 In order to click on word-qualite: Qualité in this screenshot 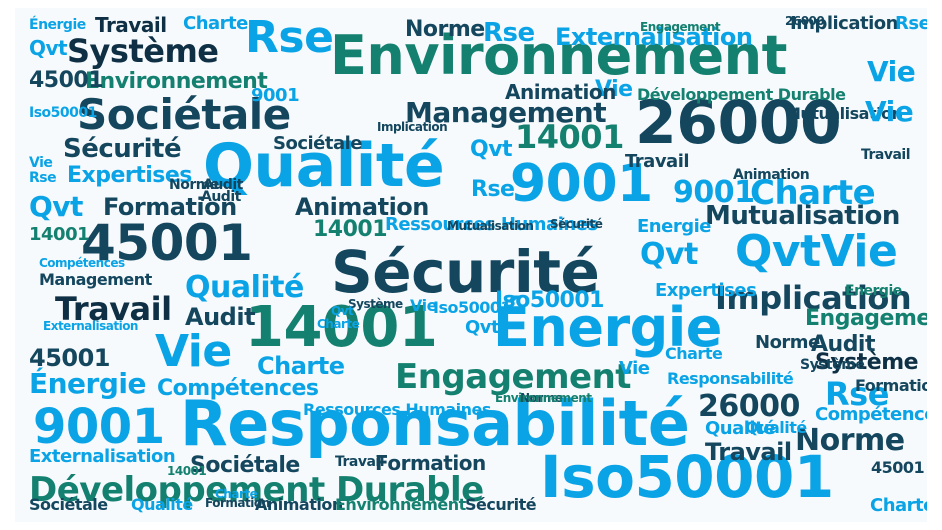, I will do `click(324, 166)`.